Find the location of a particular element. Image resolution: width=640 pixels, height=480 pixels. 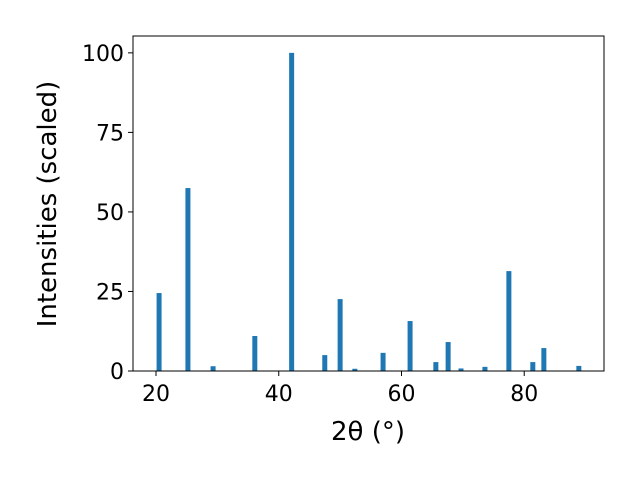

x-tick-label: 60 is located at coordinates (401, 394).